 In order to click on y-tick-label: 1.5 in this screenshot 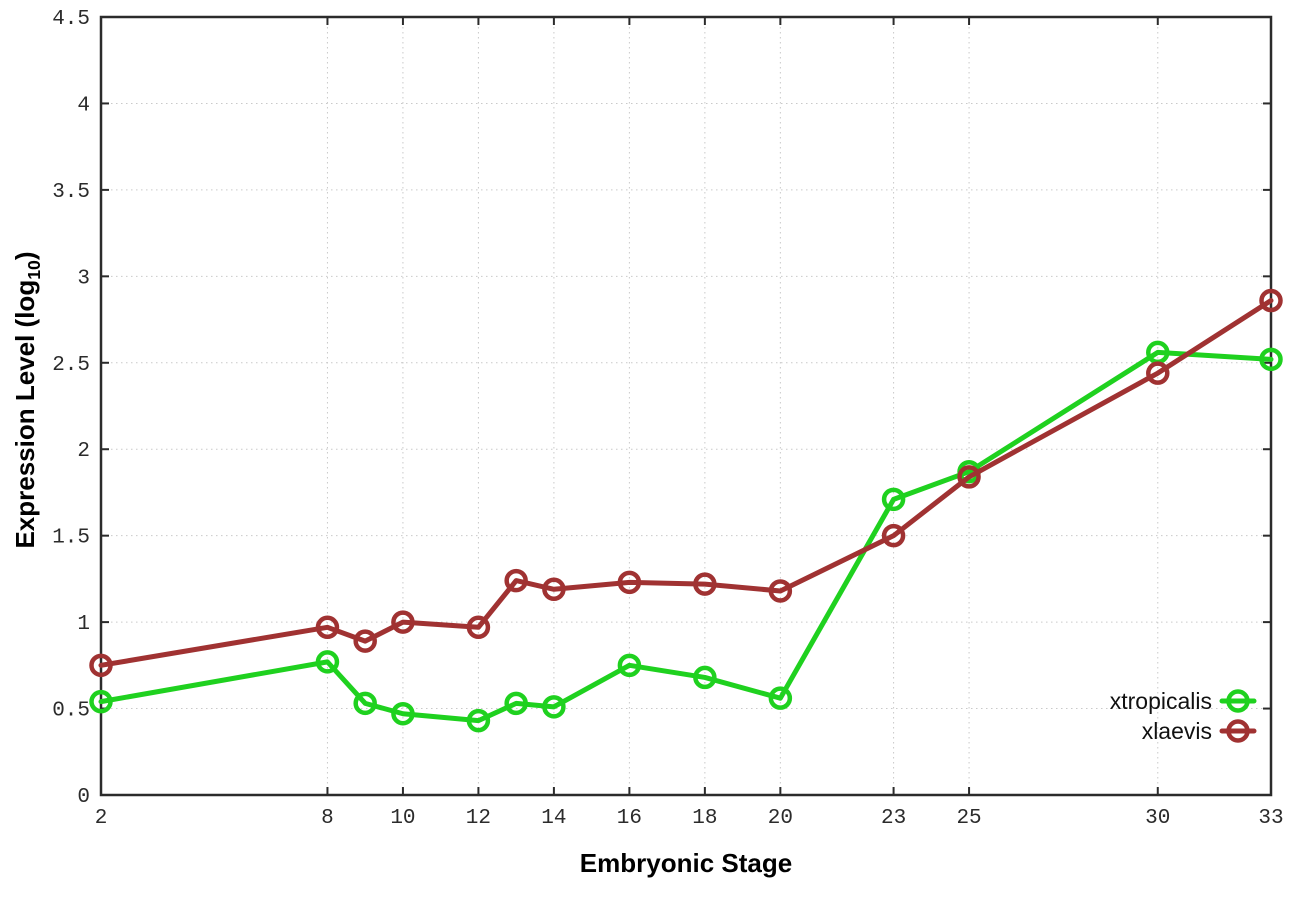, I will do `click(71, 538)`.